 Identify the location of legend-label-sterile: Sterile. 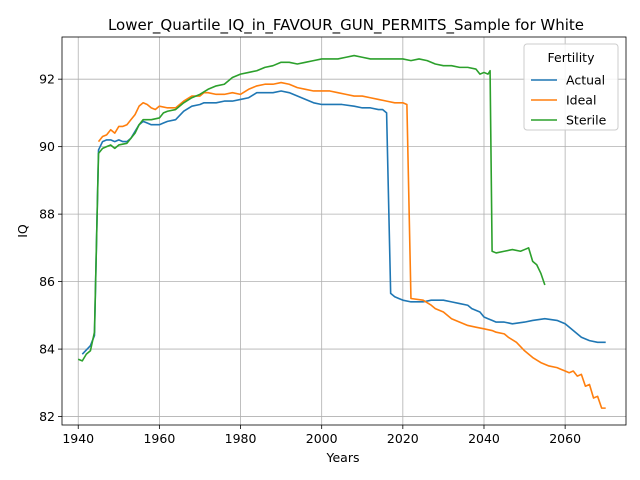
(586, 120).